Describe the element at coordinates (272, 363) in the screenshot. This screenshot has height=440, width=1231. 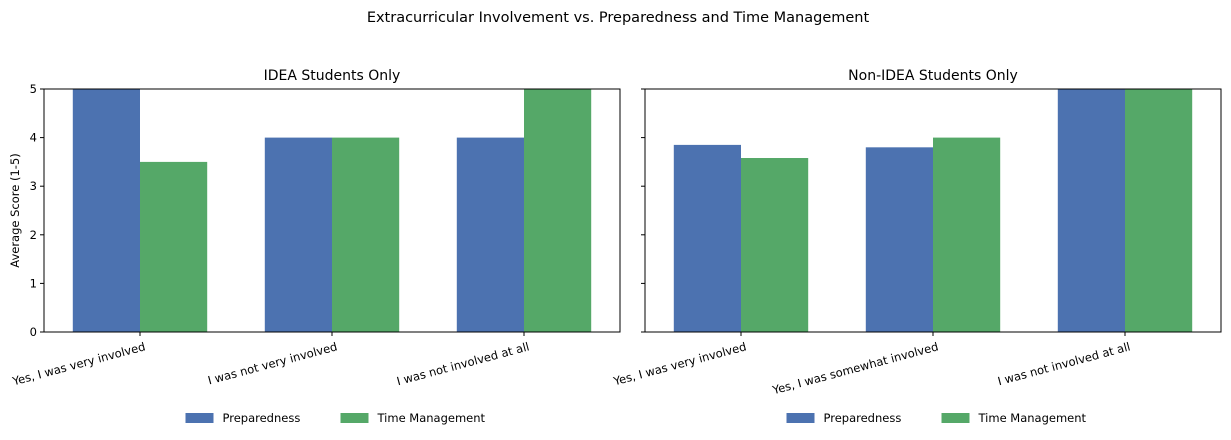
I see `x-tick-label: I was not very involved` at that location.